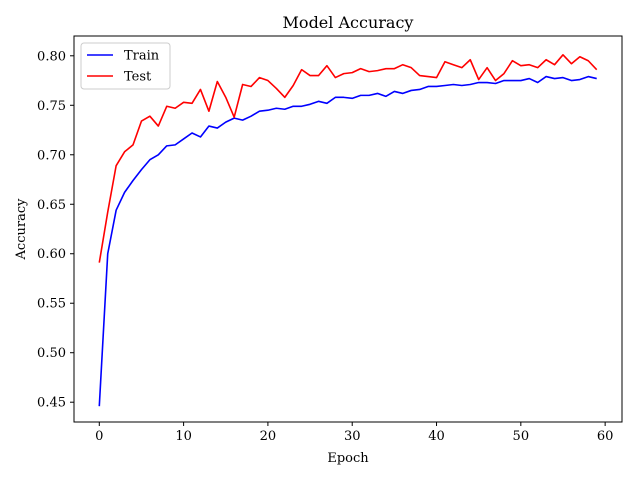 This screenshot has height=480, width=640. I want to click on x-tick-label: 30, so click(352, 436).